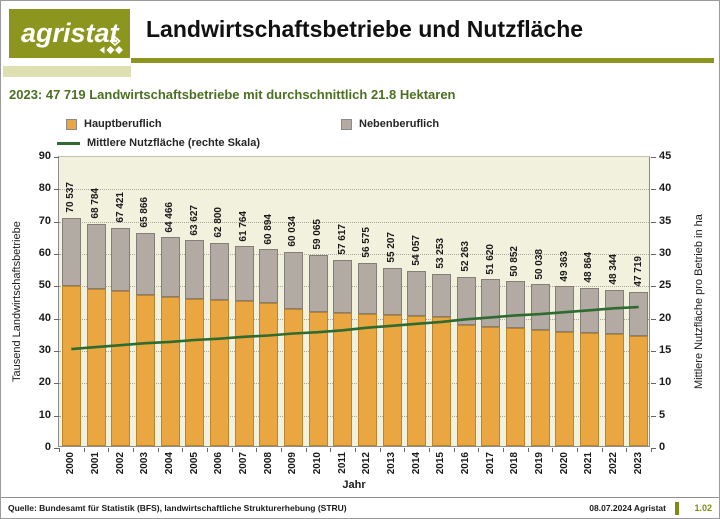  What do you see at coordinates (17, 301) in the screenshot?
I see `left-axis-title: Tausend Landwirtschaftsbetriebe` at bounding box center [17, 301].